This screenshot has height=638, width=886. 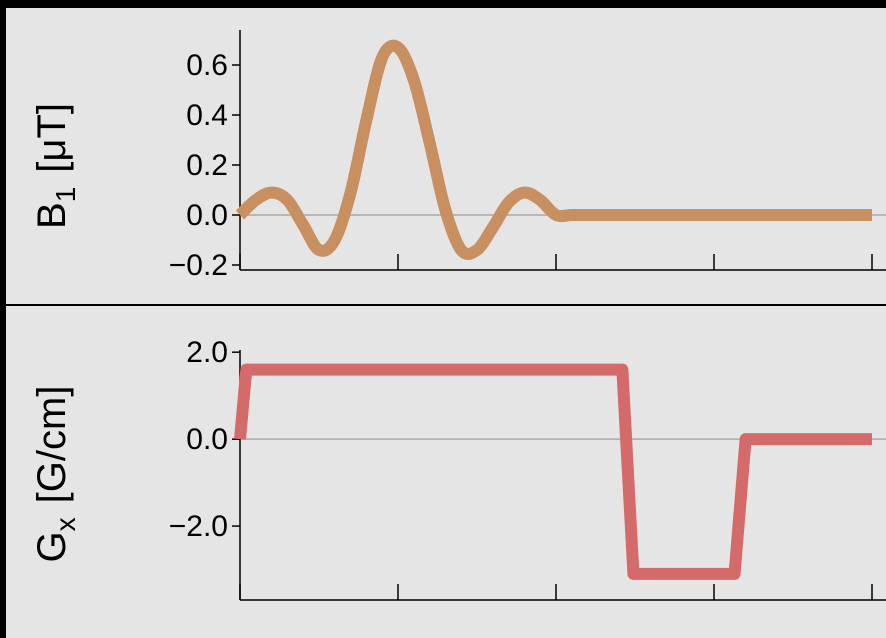 What do you see at coordinates (207, 115) in the screenshot?
I see `b1-ytick-label: 0.4` at bounding box center [207, 115].